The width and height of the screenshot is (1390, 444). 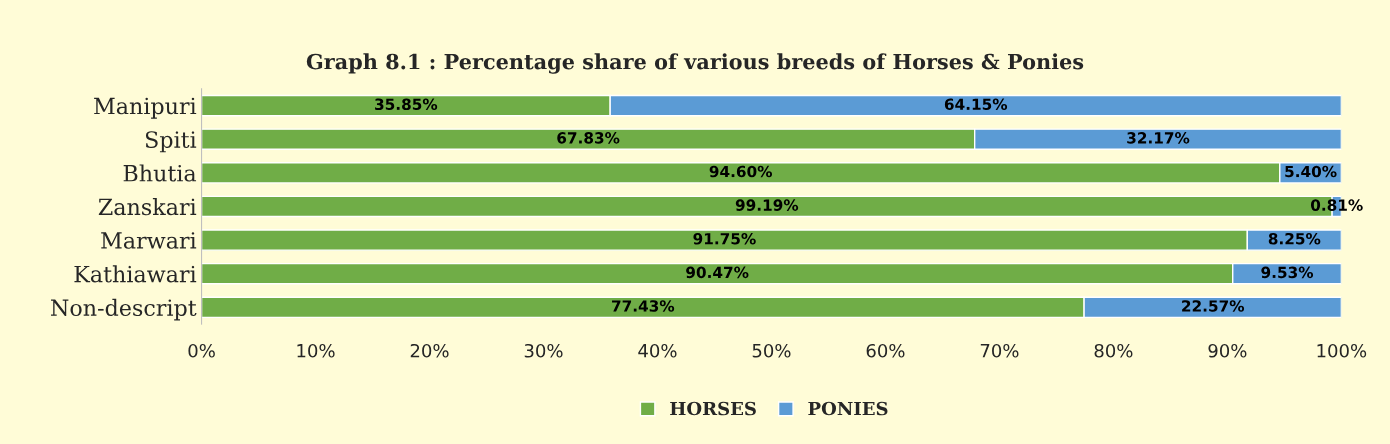 I want to click on x-tick-label: 50%, so click(x=771, y=350).